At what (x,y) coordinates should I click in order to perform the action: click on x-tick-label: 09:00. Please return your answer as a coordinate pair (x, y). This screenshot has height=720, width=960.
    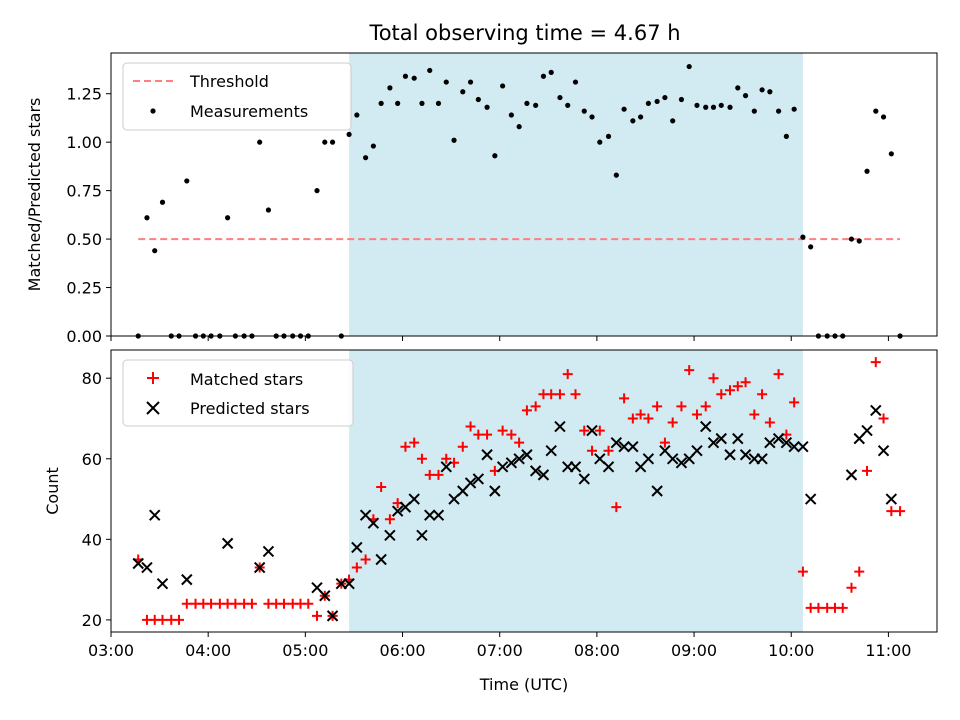
    Looking at the image, I should click on (694, 650).